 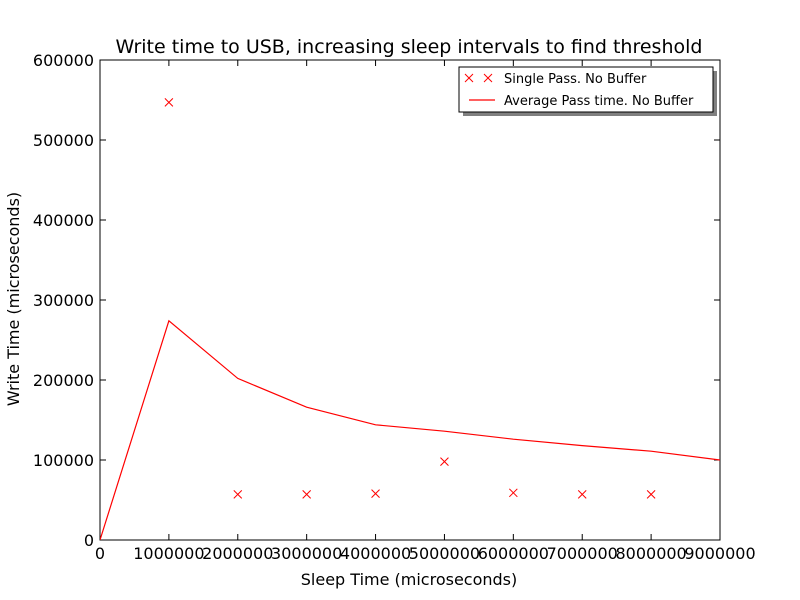 I want to click on x-tick-label: 1000000, so click(x=168, y=553).